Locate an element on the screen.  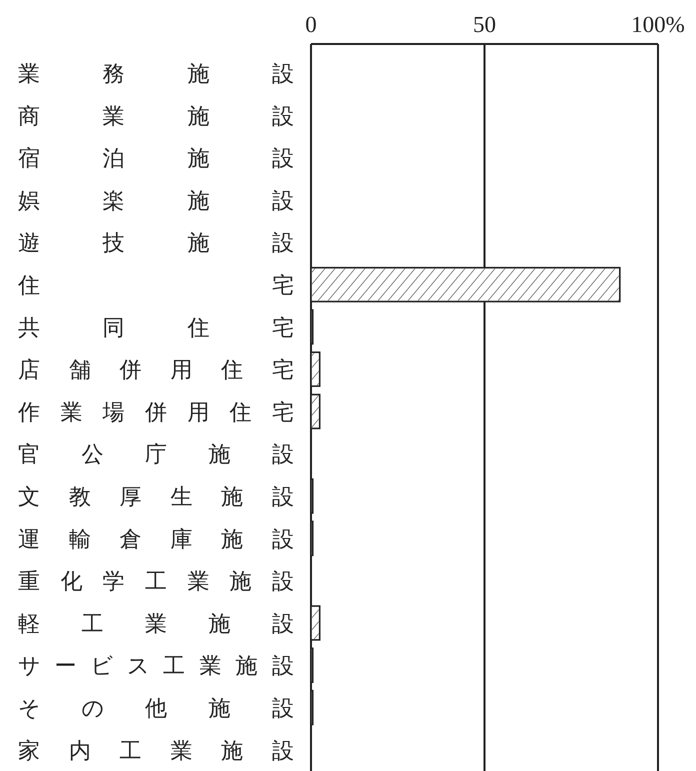
y-tick-label: 遊技施設 is located at coordinates (156, 243).